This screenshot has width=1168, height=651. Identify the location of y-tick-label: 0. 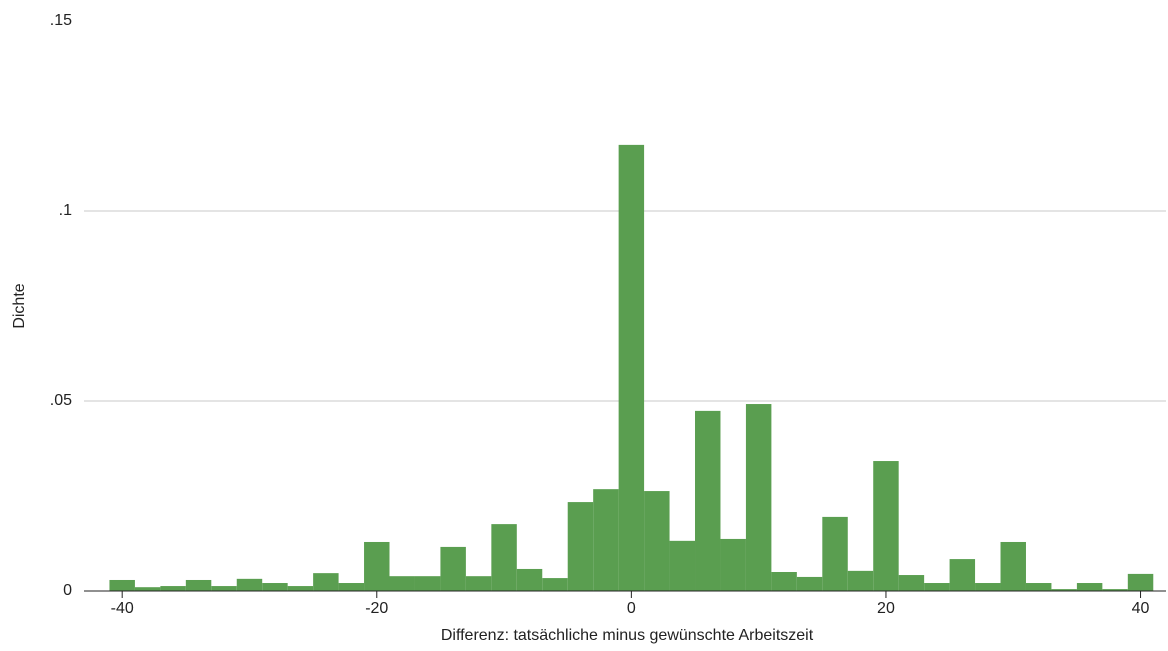
(67, 590).